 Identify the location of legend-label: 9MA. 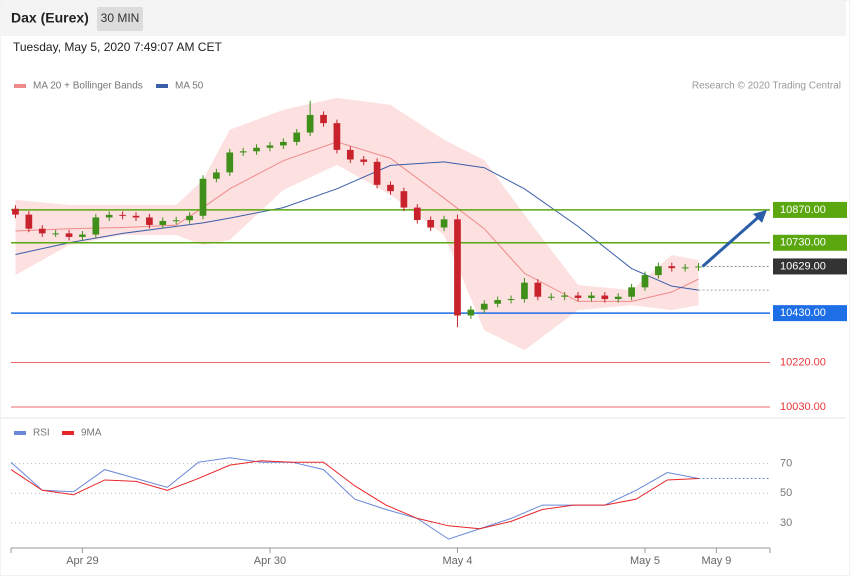
(91, 433).